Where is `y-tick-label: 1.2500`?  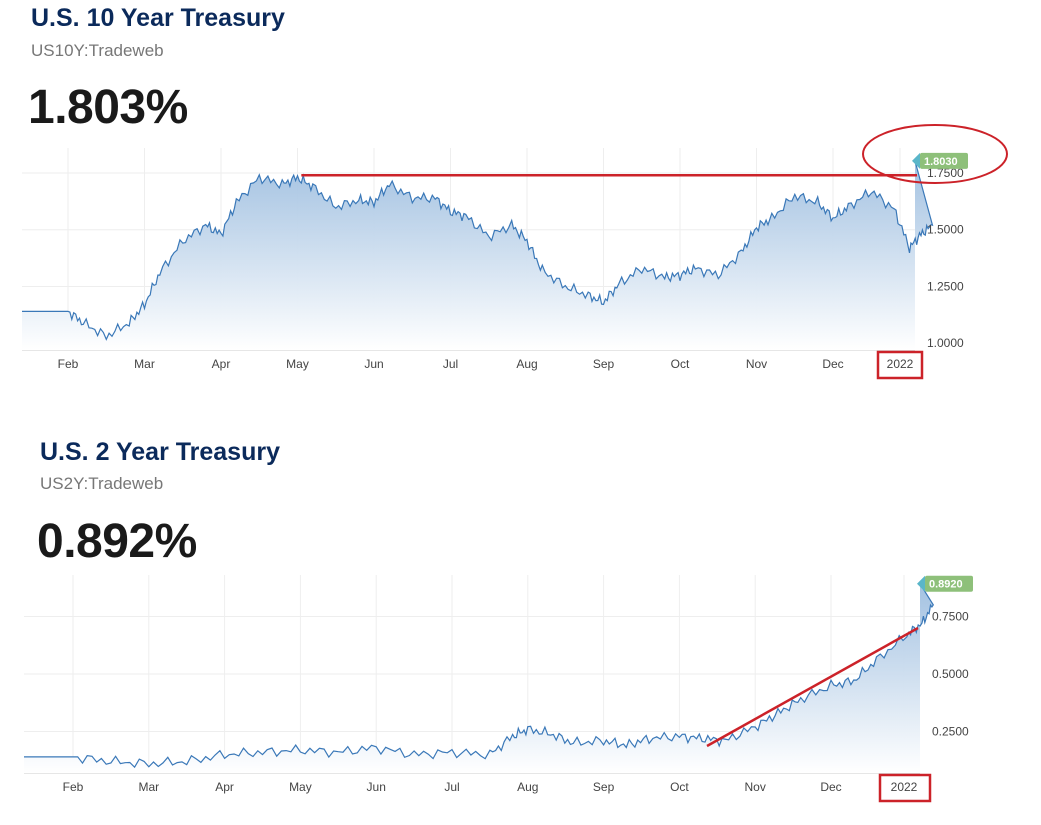
y-tick-label: 1.2500 is located at coordinates (945, 286).